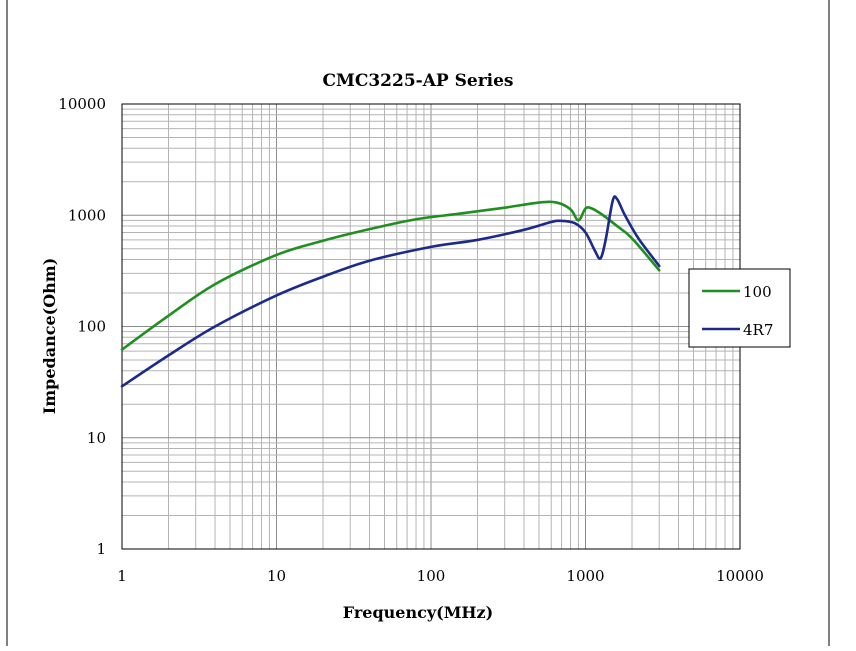 The width and height of the screenshot is (856, 651). I want to click on x-axis-title: Frequency(MHz), so click(418, 612).